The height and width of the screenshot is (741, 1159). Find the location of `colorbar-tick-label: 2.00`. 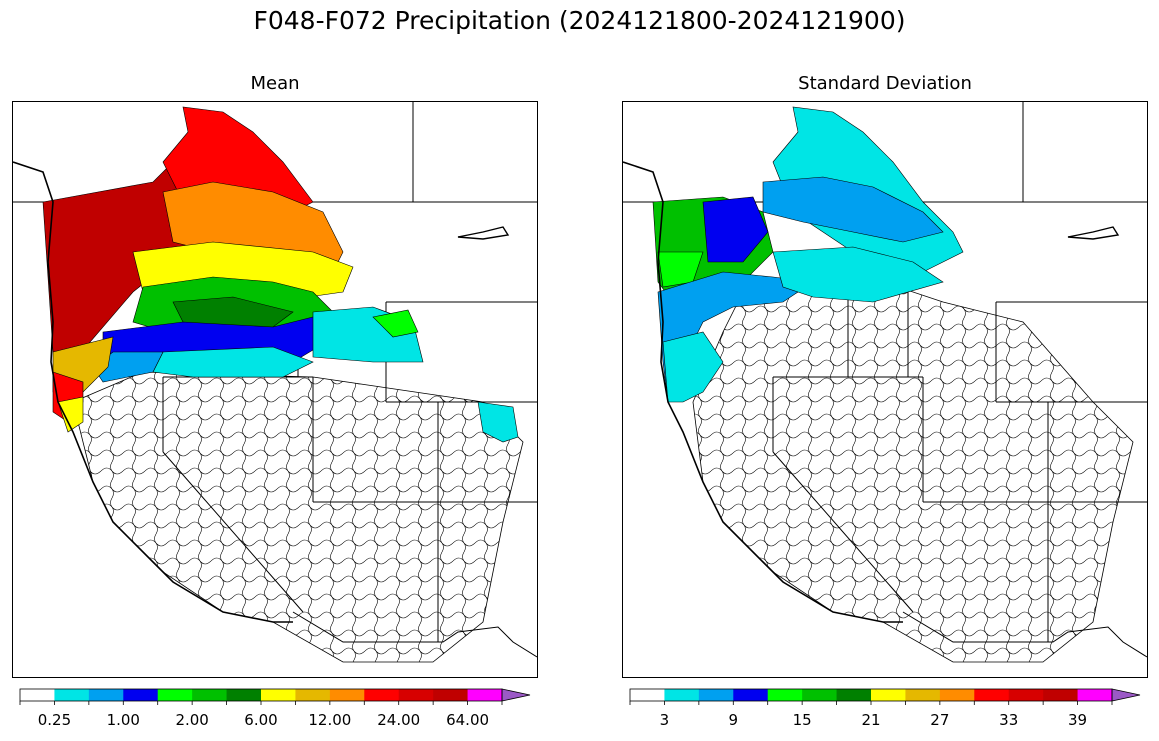

colorbar-tick-label: 2.00 is located at coordinates (192, 720).